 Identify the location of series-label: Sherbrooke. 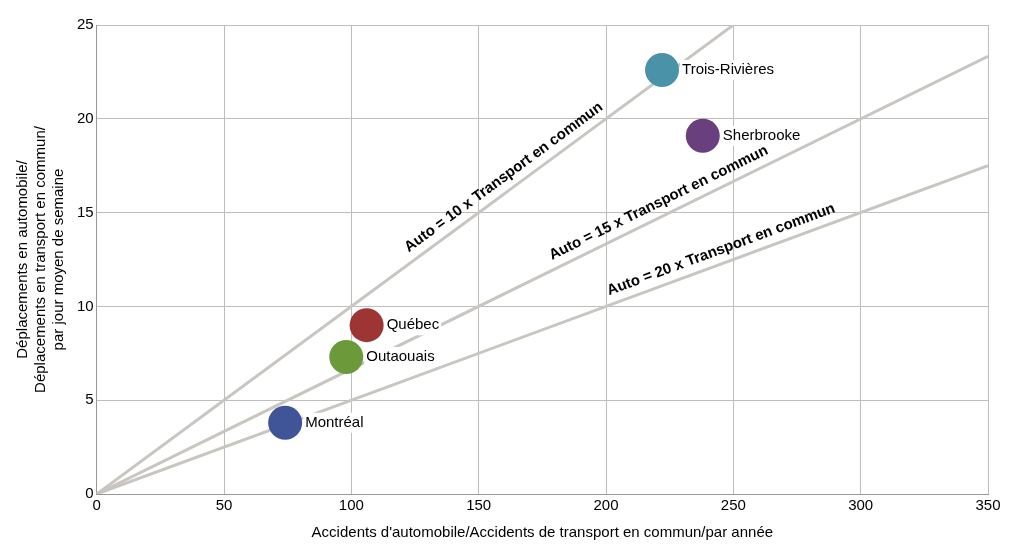
(761, 134).